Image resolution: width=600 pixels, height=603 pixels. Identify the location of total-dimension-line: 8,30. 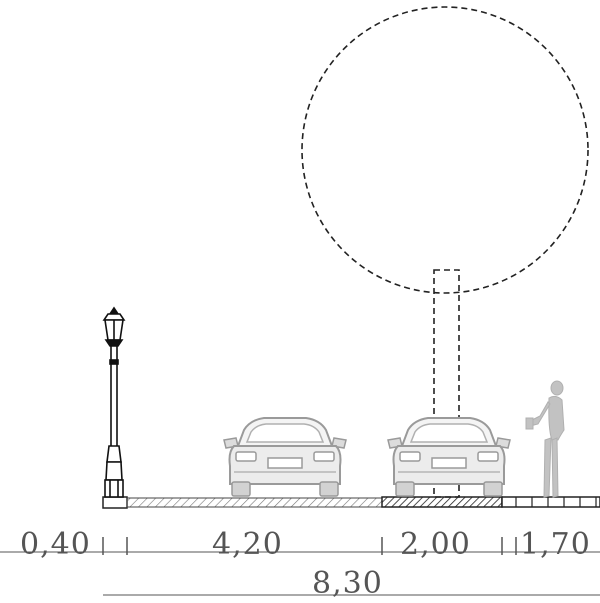
(351, 583).